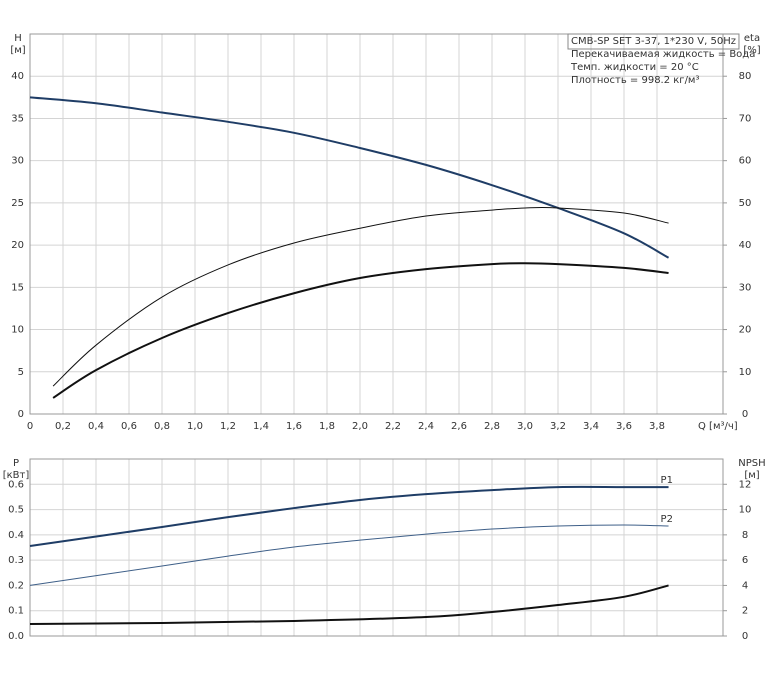 The height and width of the screenshot is (678, 774). I want to click on info-text: Плотность = 998.2 кг/м³, so click(635, 80).